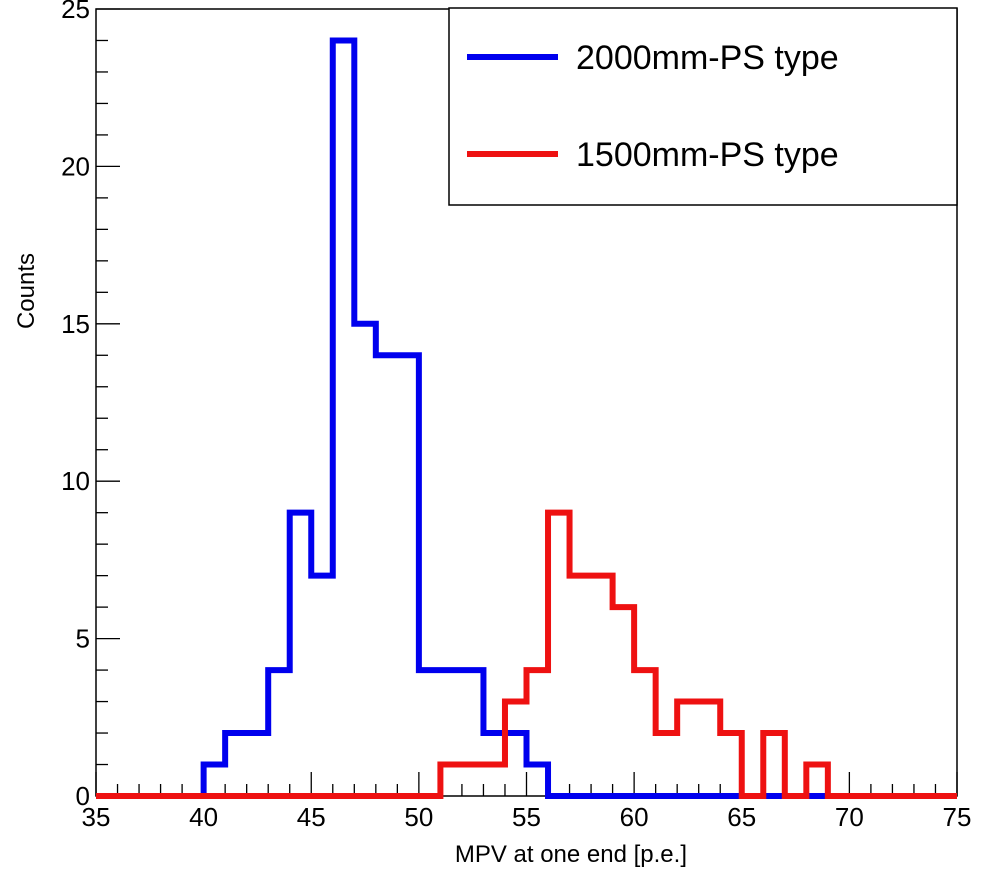  Describe the element at coordinates (75, 12) in the screenshot. I see `y-tick-label: 25` at that location.